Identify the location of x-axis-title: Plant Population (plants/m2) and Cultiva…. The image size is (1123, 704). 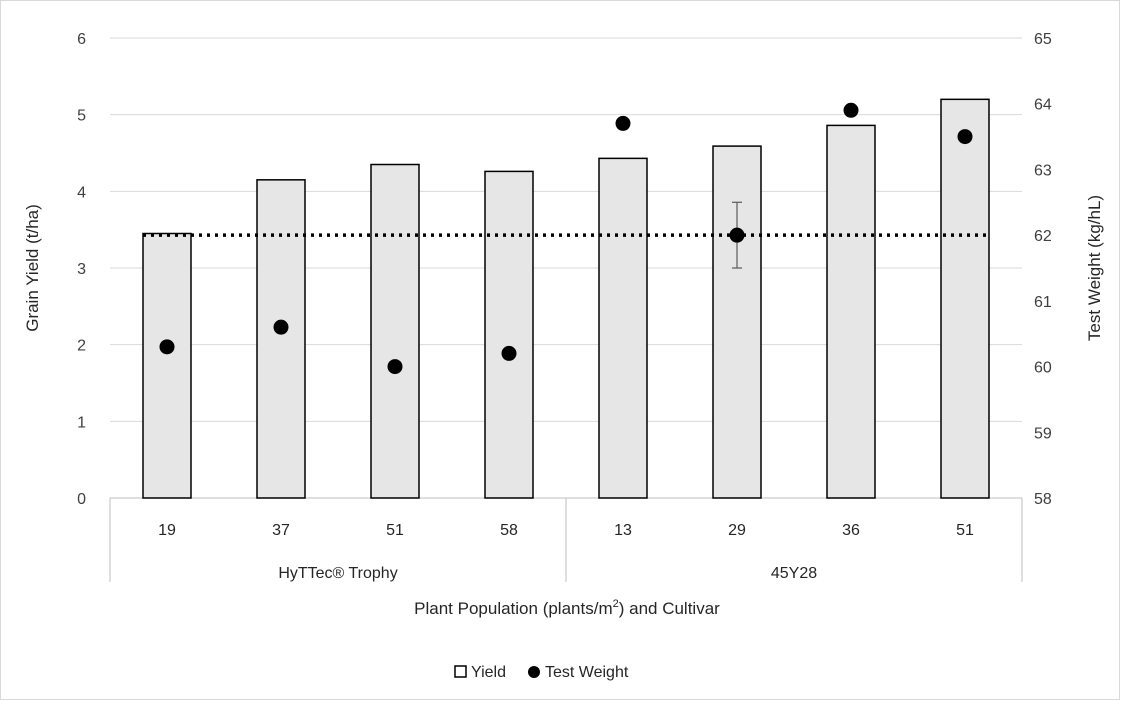
(567, 608).